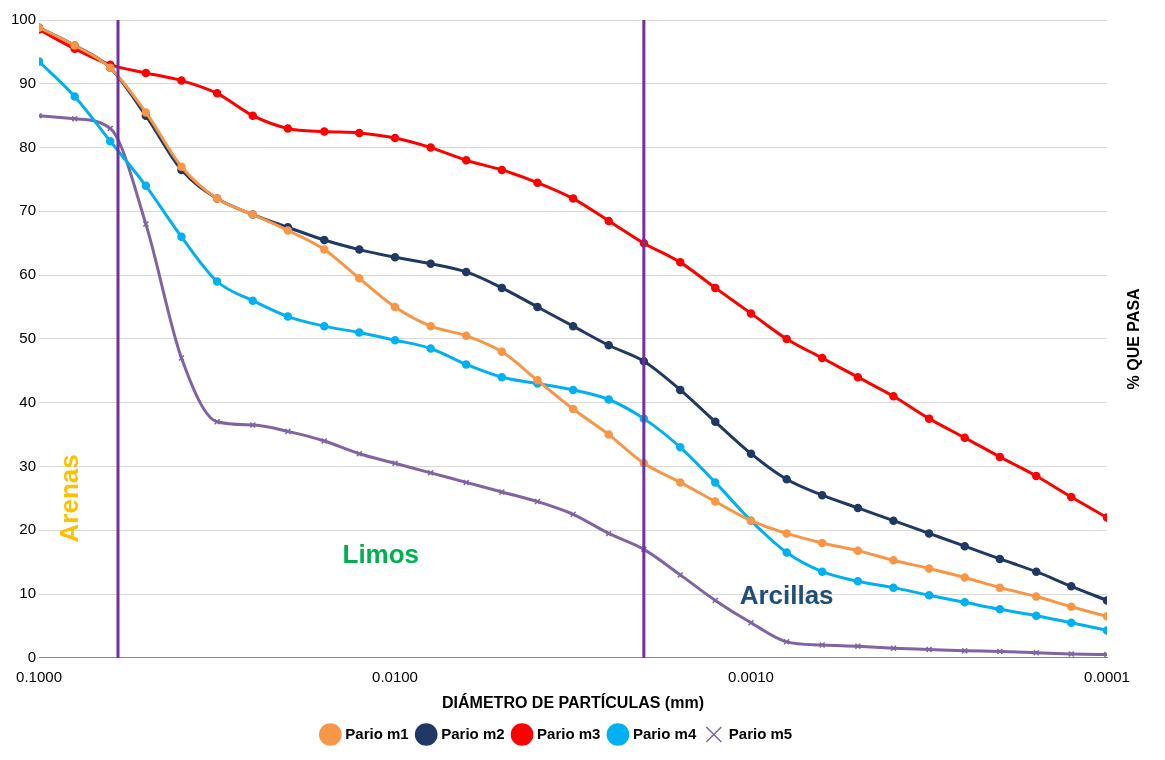 The height and width of the screenshot is (760, 1165). I want to click on y-tick-label: 80, so click(28, 146).